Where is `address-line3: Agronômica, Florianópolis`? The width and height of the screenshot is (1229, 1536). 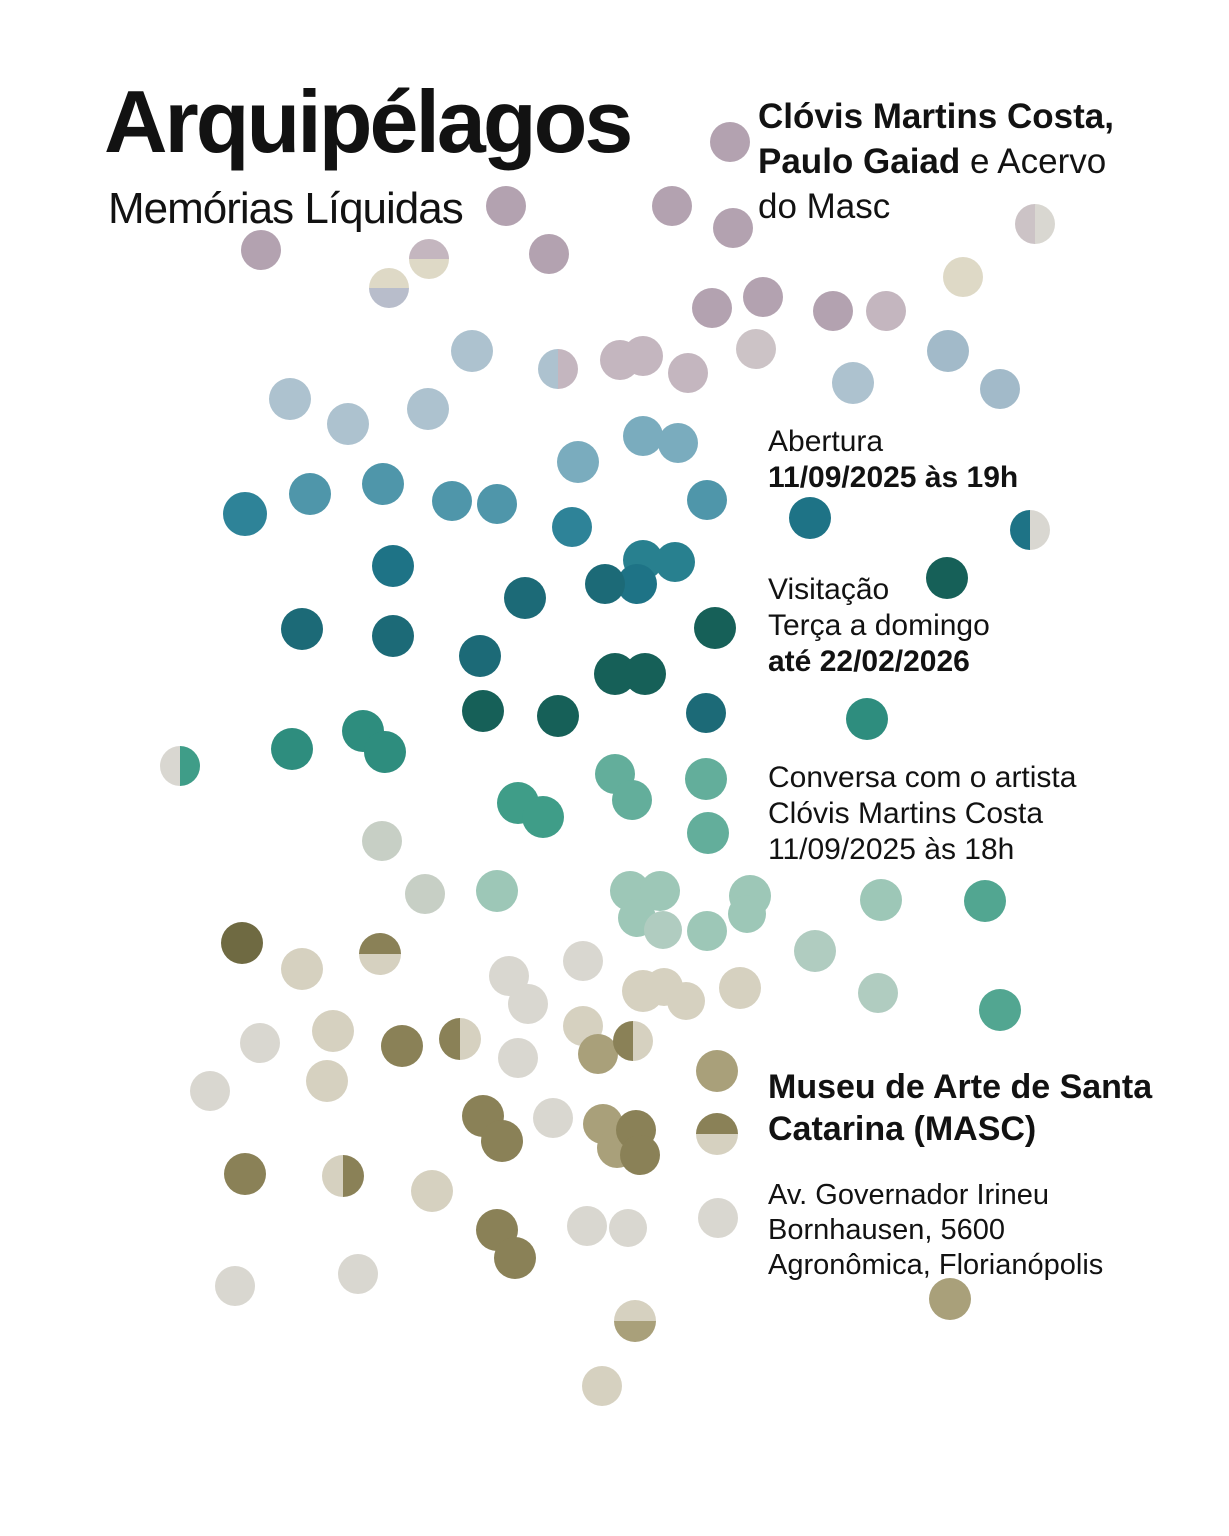
address-line3: Agronômica, Florianópolis is located at coordinates (936, 1265).